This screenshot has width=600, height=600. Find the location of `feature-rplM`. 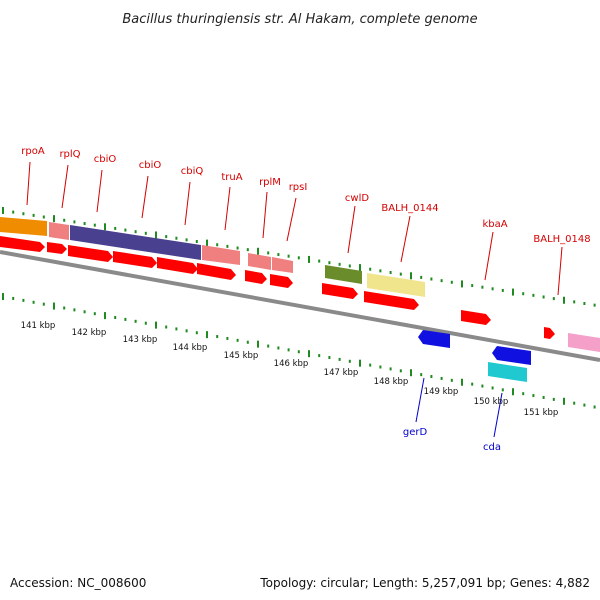

feature-rplM is located at coordinates (259, 261).